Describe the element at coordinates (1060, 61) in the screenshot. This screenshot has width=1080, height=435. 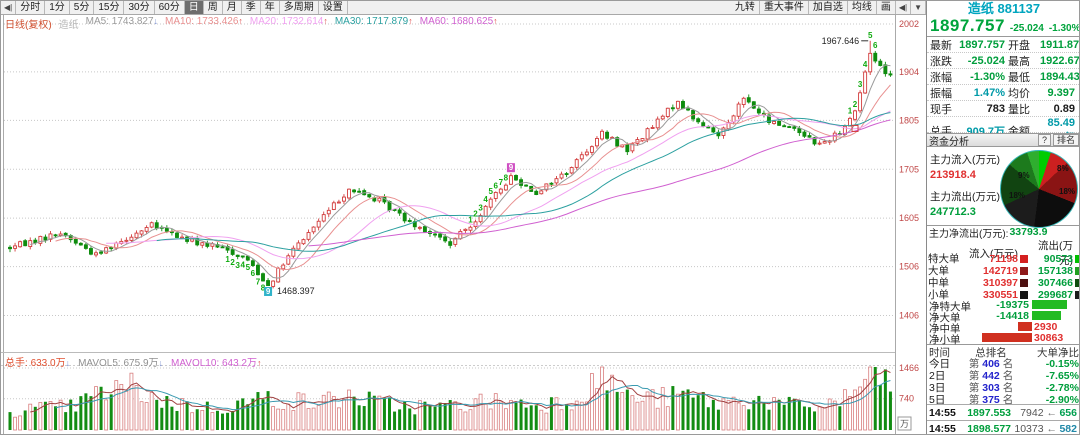
I see `quote-value: 1922.670` at that location.